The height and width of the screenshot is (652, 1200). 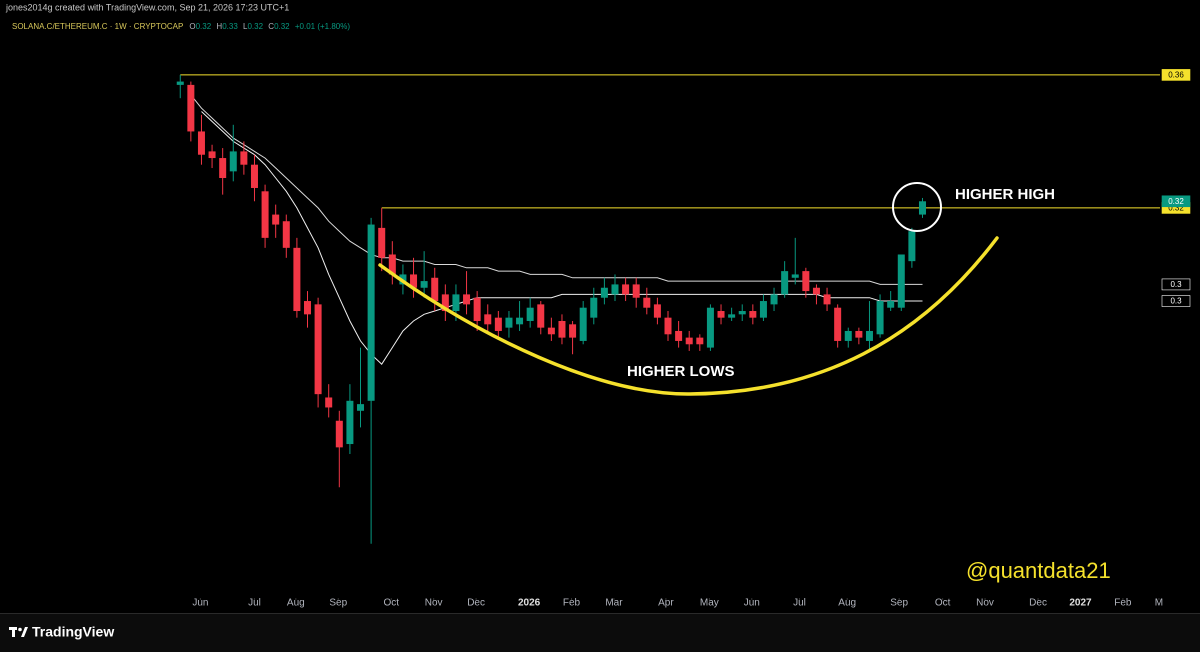 I want to click on level-label-bg, so click(x=1176, y=75).